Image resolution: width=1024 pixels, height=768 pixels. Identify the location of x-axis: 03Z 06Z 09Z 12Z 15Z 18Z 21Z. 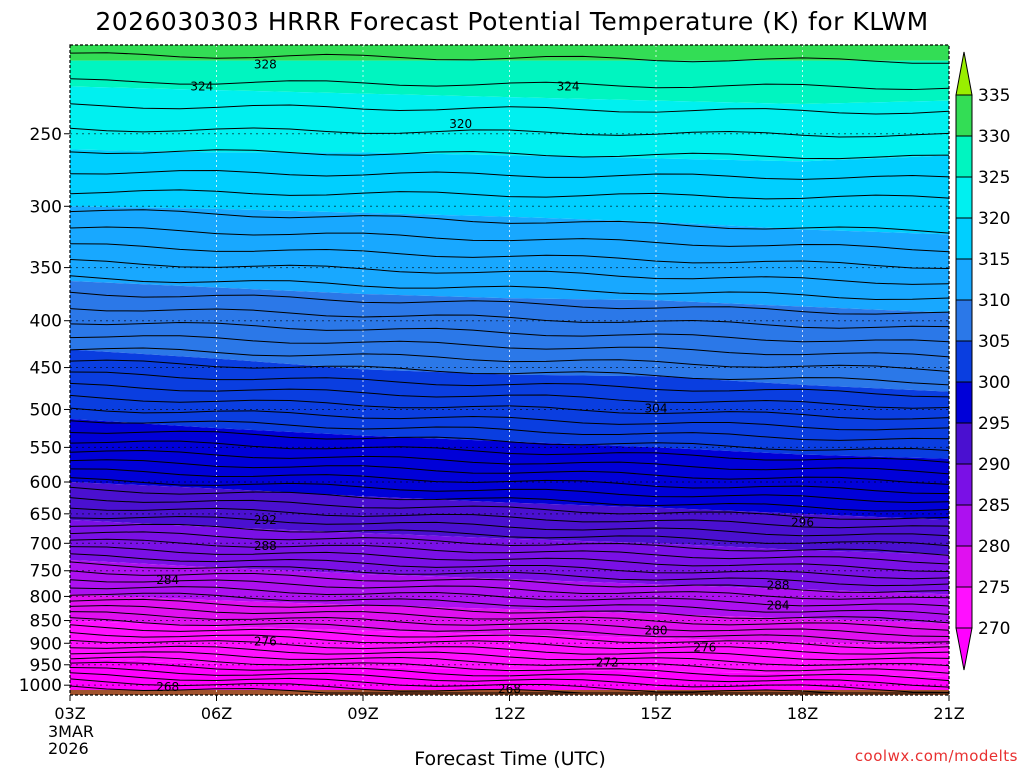
(509, 709).